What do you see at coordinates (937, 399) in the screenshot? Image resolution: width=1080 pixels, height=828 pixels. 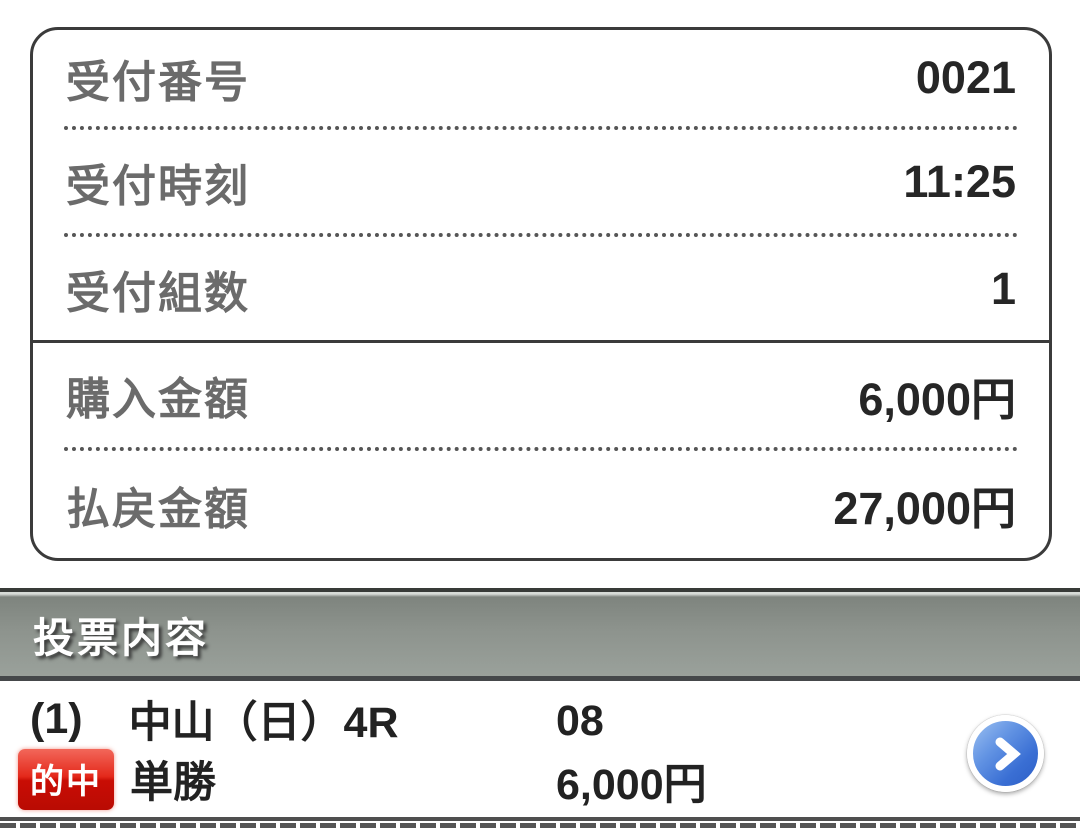 I see `purchase-amount-value: 6,000円` at bounding box center [937, 399].